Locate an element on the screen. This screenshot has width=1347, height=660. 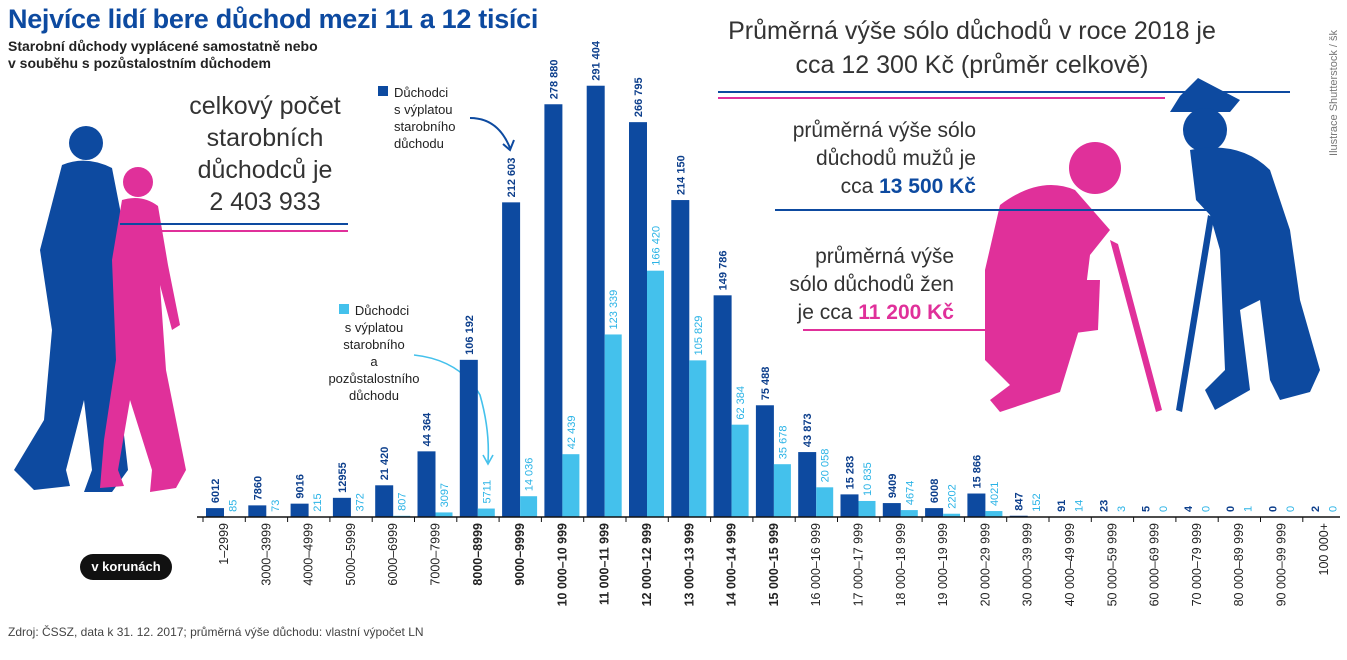
value-label-solo: 6008 is located at coordinates (935, 491).